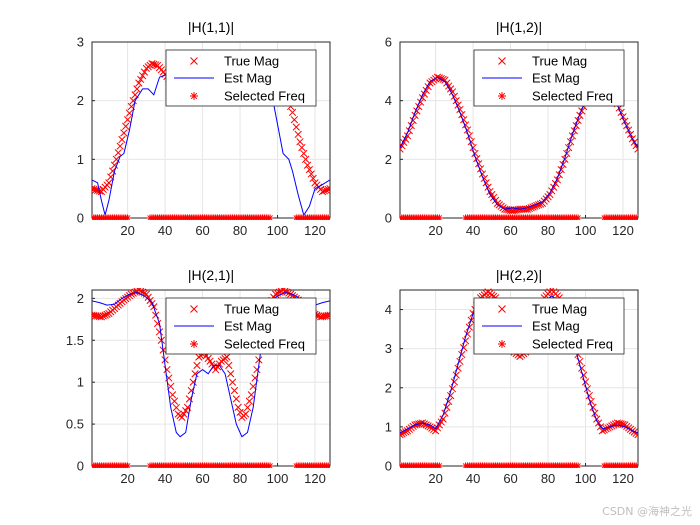  What do you see at coordinates (388, 426) in the screenshot?
I see `y-tick-label: 1` at bounding box center [388, 426].